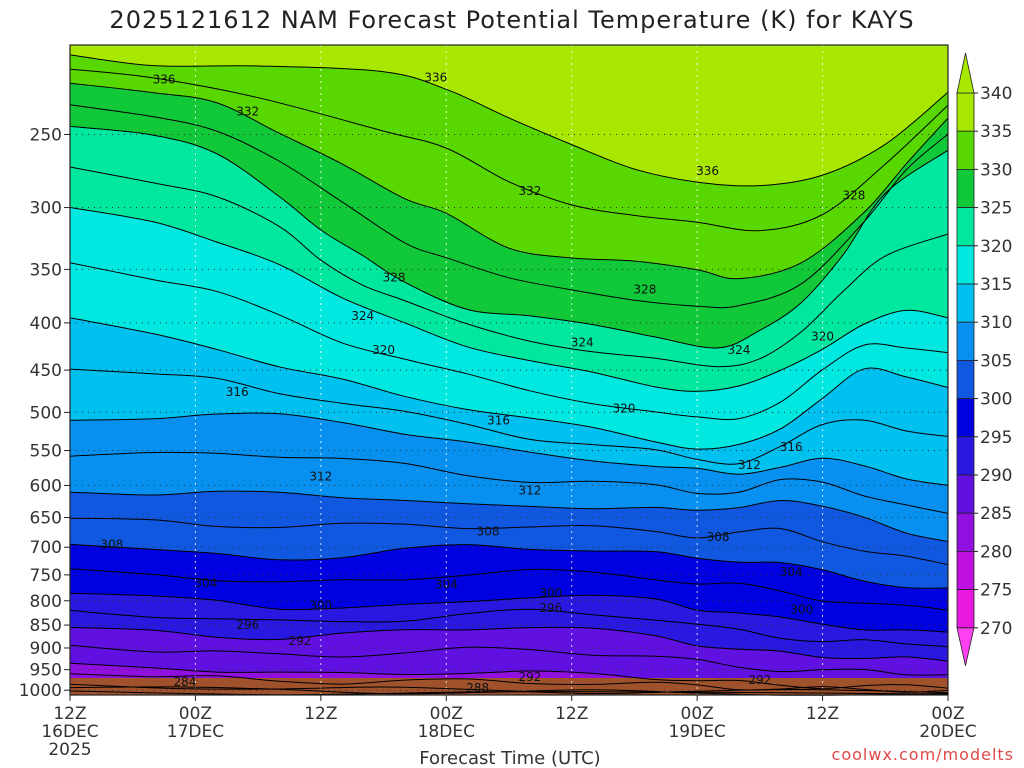 The height and width of the screenshot is (768, 1024). Describe the element at coordinates (46, 649) in the screenshot. I see `y-tick-label: 900` at that location.